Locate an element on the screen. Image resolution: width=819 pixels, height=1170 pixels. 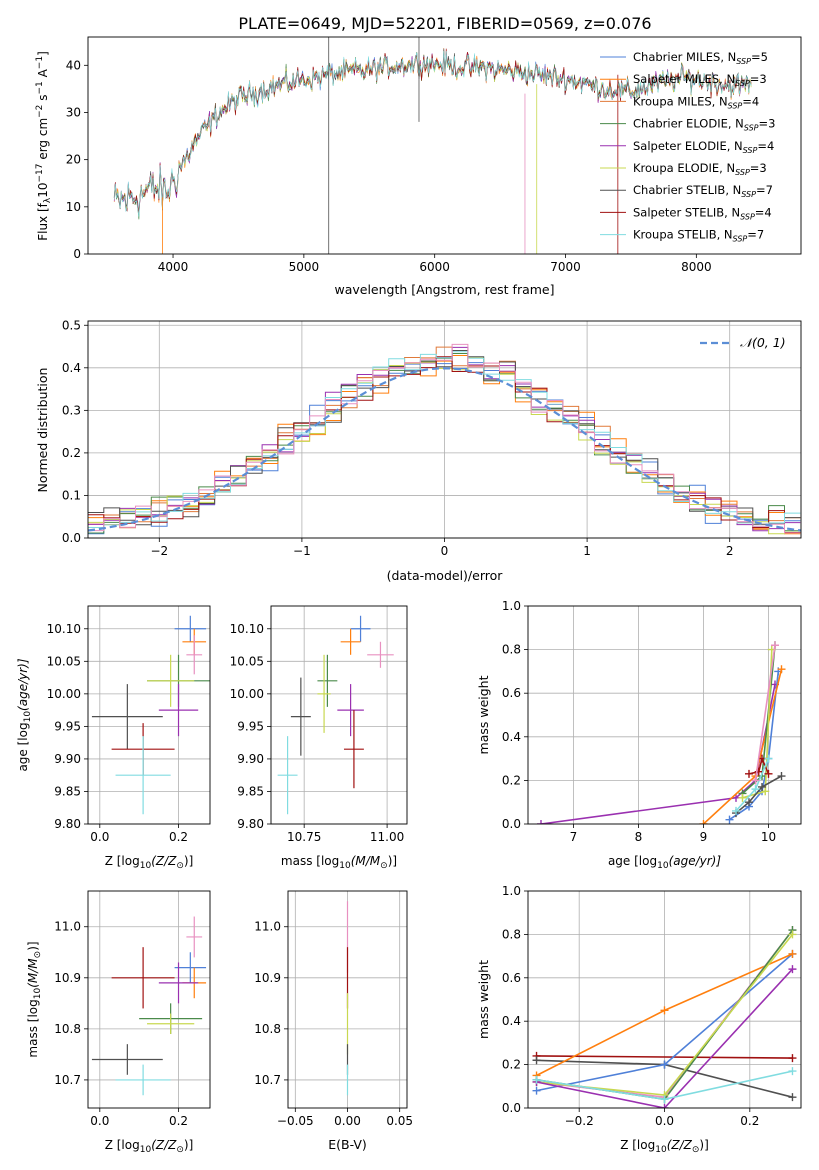
plot-area-hist is located at coordinates (444, 439).